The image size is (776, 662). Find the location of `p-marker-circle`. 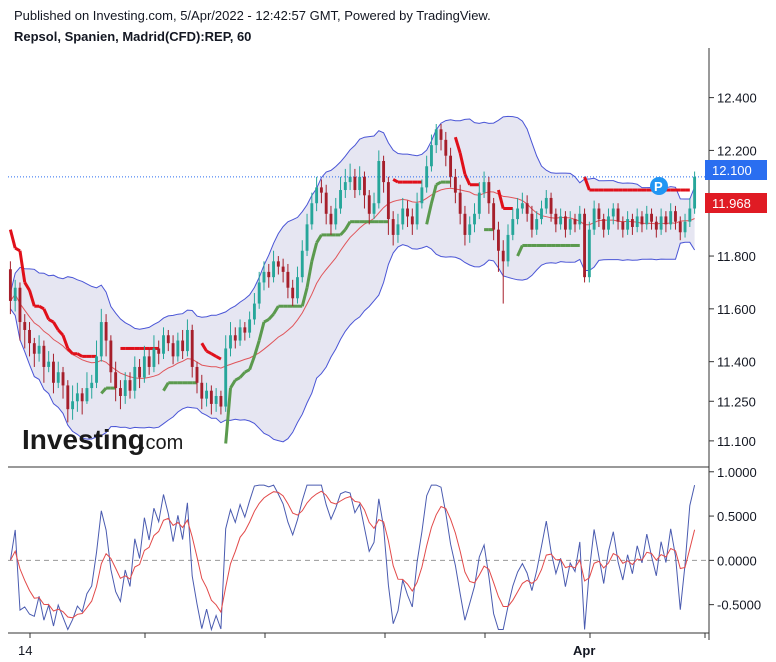

p-marker-circle is located at coordinates (659, 186).